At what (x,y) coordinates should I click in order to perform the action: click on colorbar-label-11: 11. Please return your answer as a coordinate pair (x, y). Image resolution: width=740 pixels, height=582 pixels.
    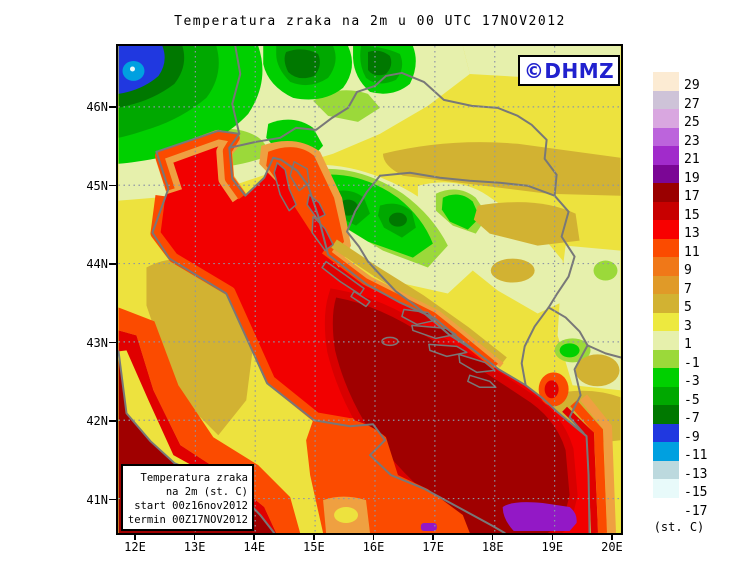
    Looking at the image, I should click on (692, 252).